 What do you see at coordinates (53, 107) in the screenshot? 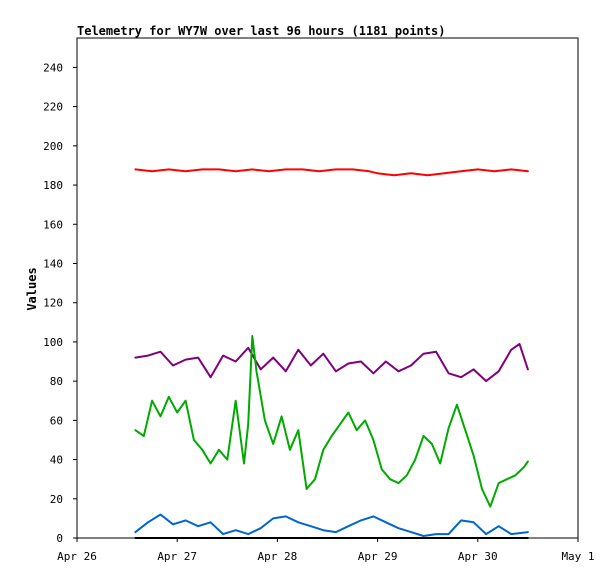
I see `y-tick-label: 220` at bounding box center [53, 107].